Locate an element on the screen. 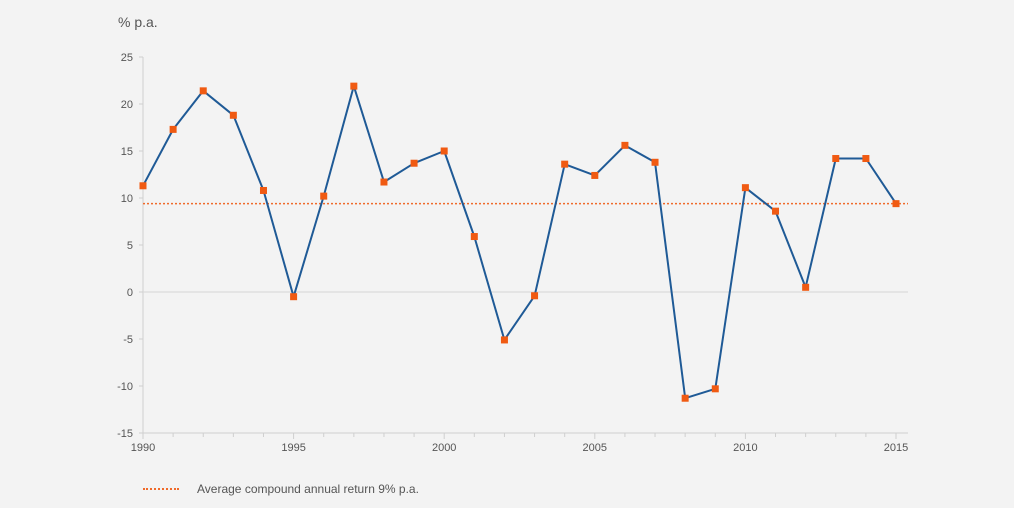 This screenshot has height=508, width=1014. data-point-1991 is located at coordinates (173, 129).